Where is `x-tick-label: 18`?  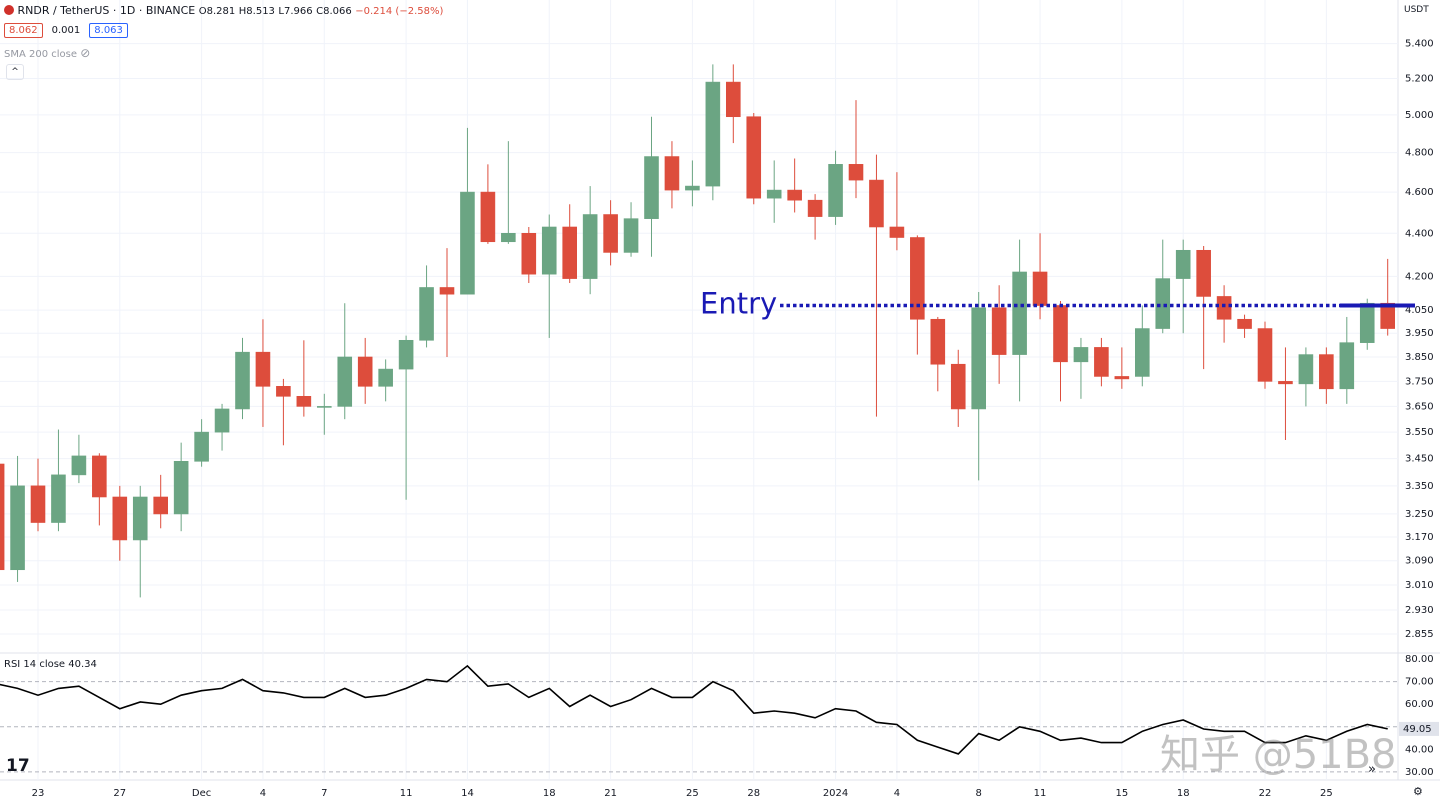 x-tick-label: 18 is located at coordinates (549, 793).